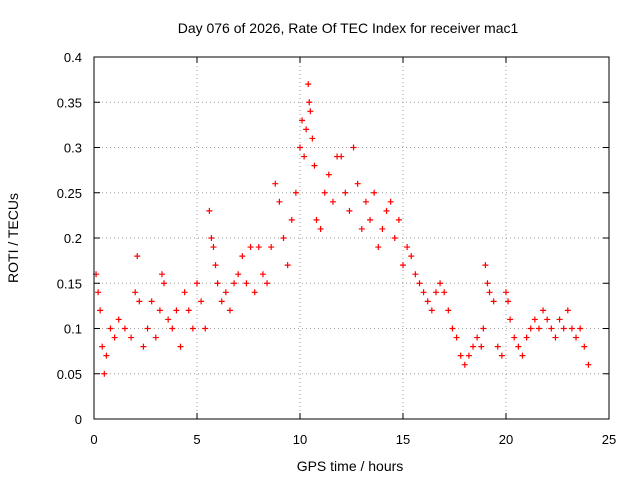  What do you see at coordinates (73, 238) in the screenshot?
I see `y-tick-label: 0.2` at bounding box center [73, 238].